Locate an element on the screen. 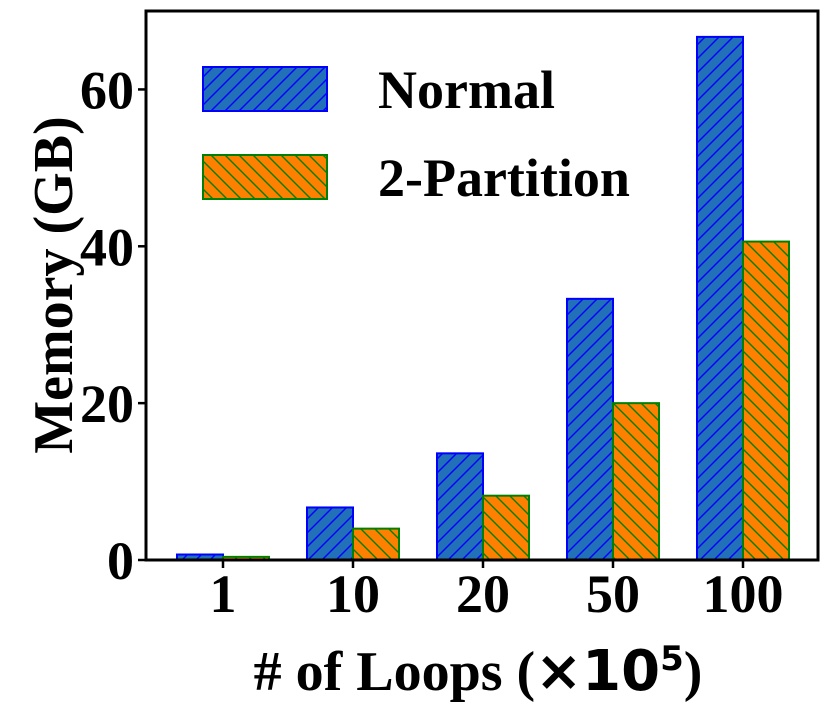 The width and height of the screenshot is (831, 714). x-axis-label-prefix: # of Loops ( is located at coordinates (395, 672).